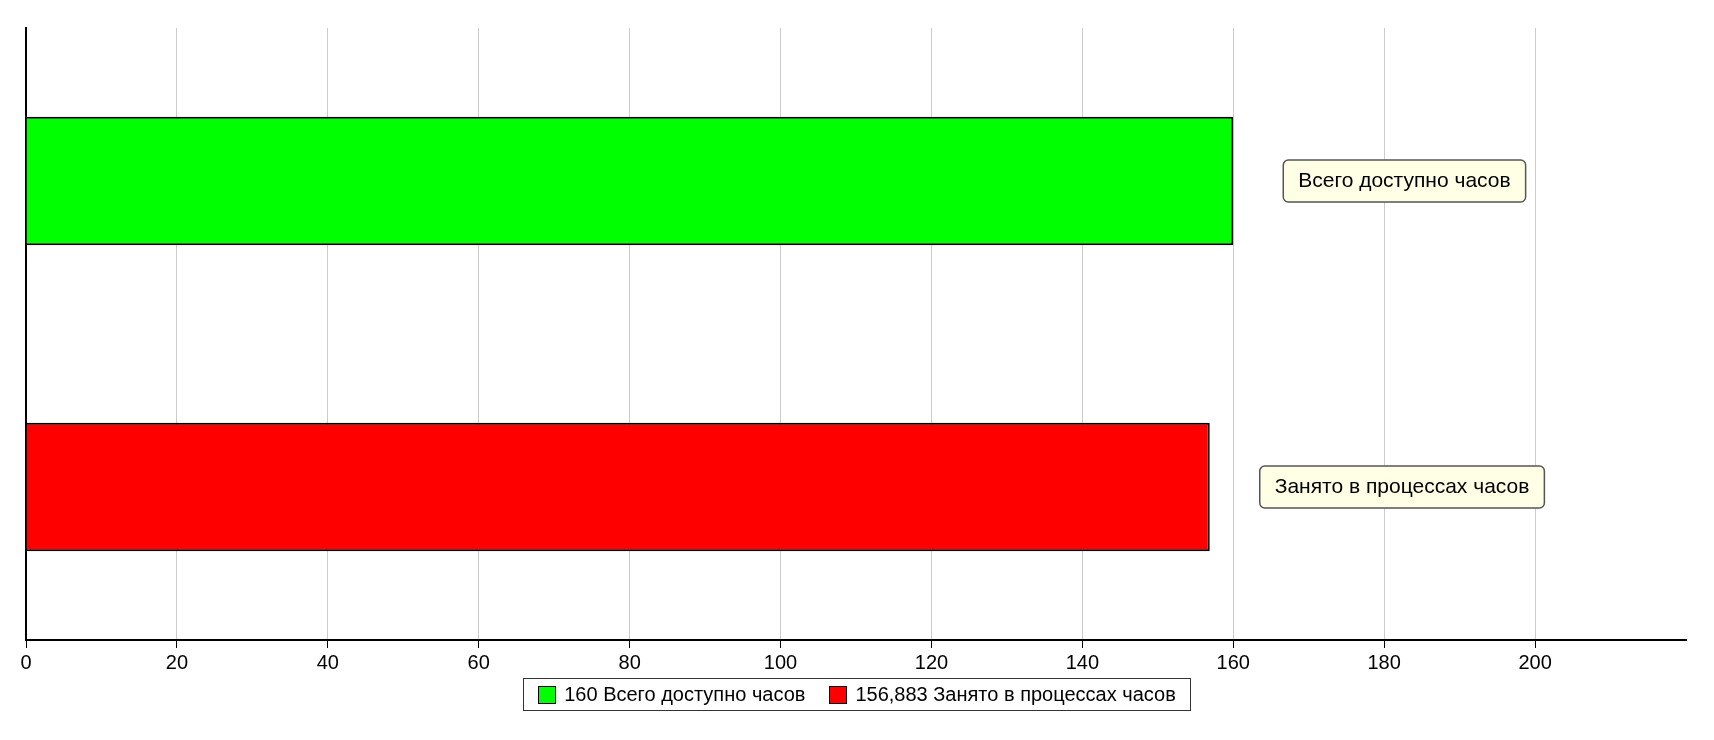  Describe the element at coordinates (1535, 661) in the screenshot. I see `x-tick-label: 200` at that location.